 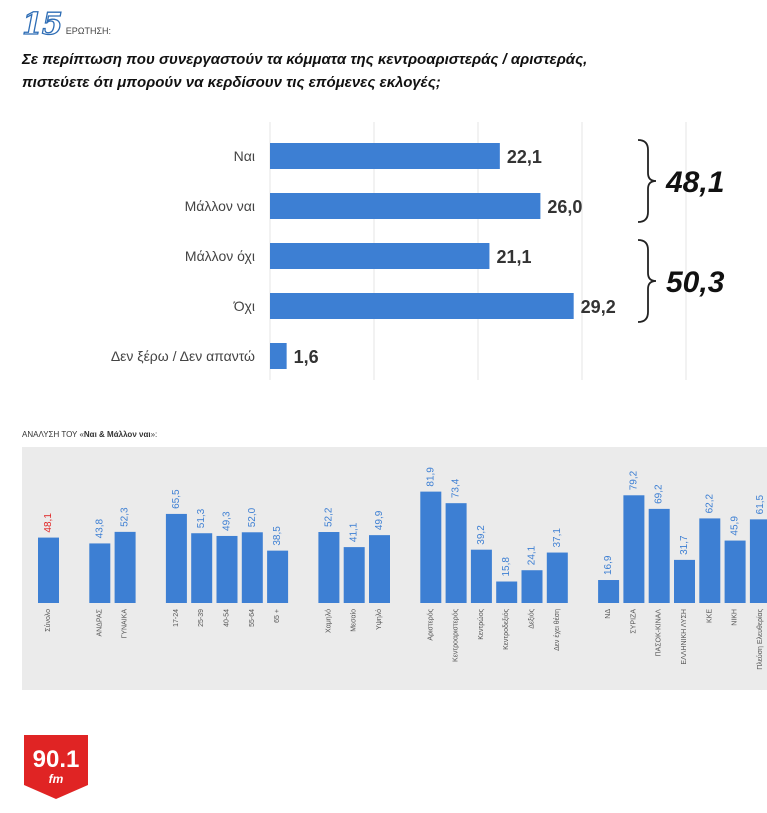 I want to click on breakdown-category-label: 65 +, so click(x=277, y=616).